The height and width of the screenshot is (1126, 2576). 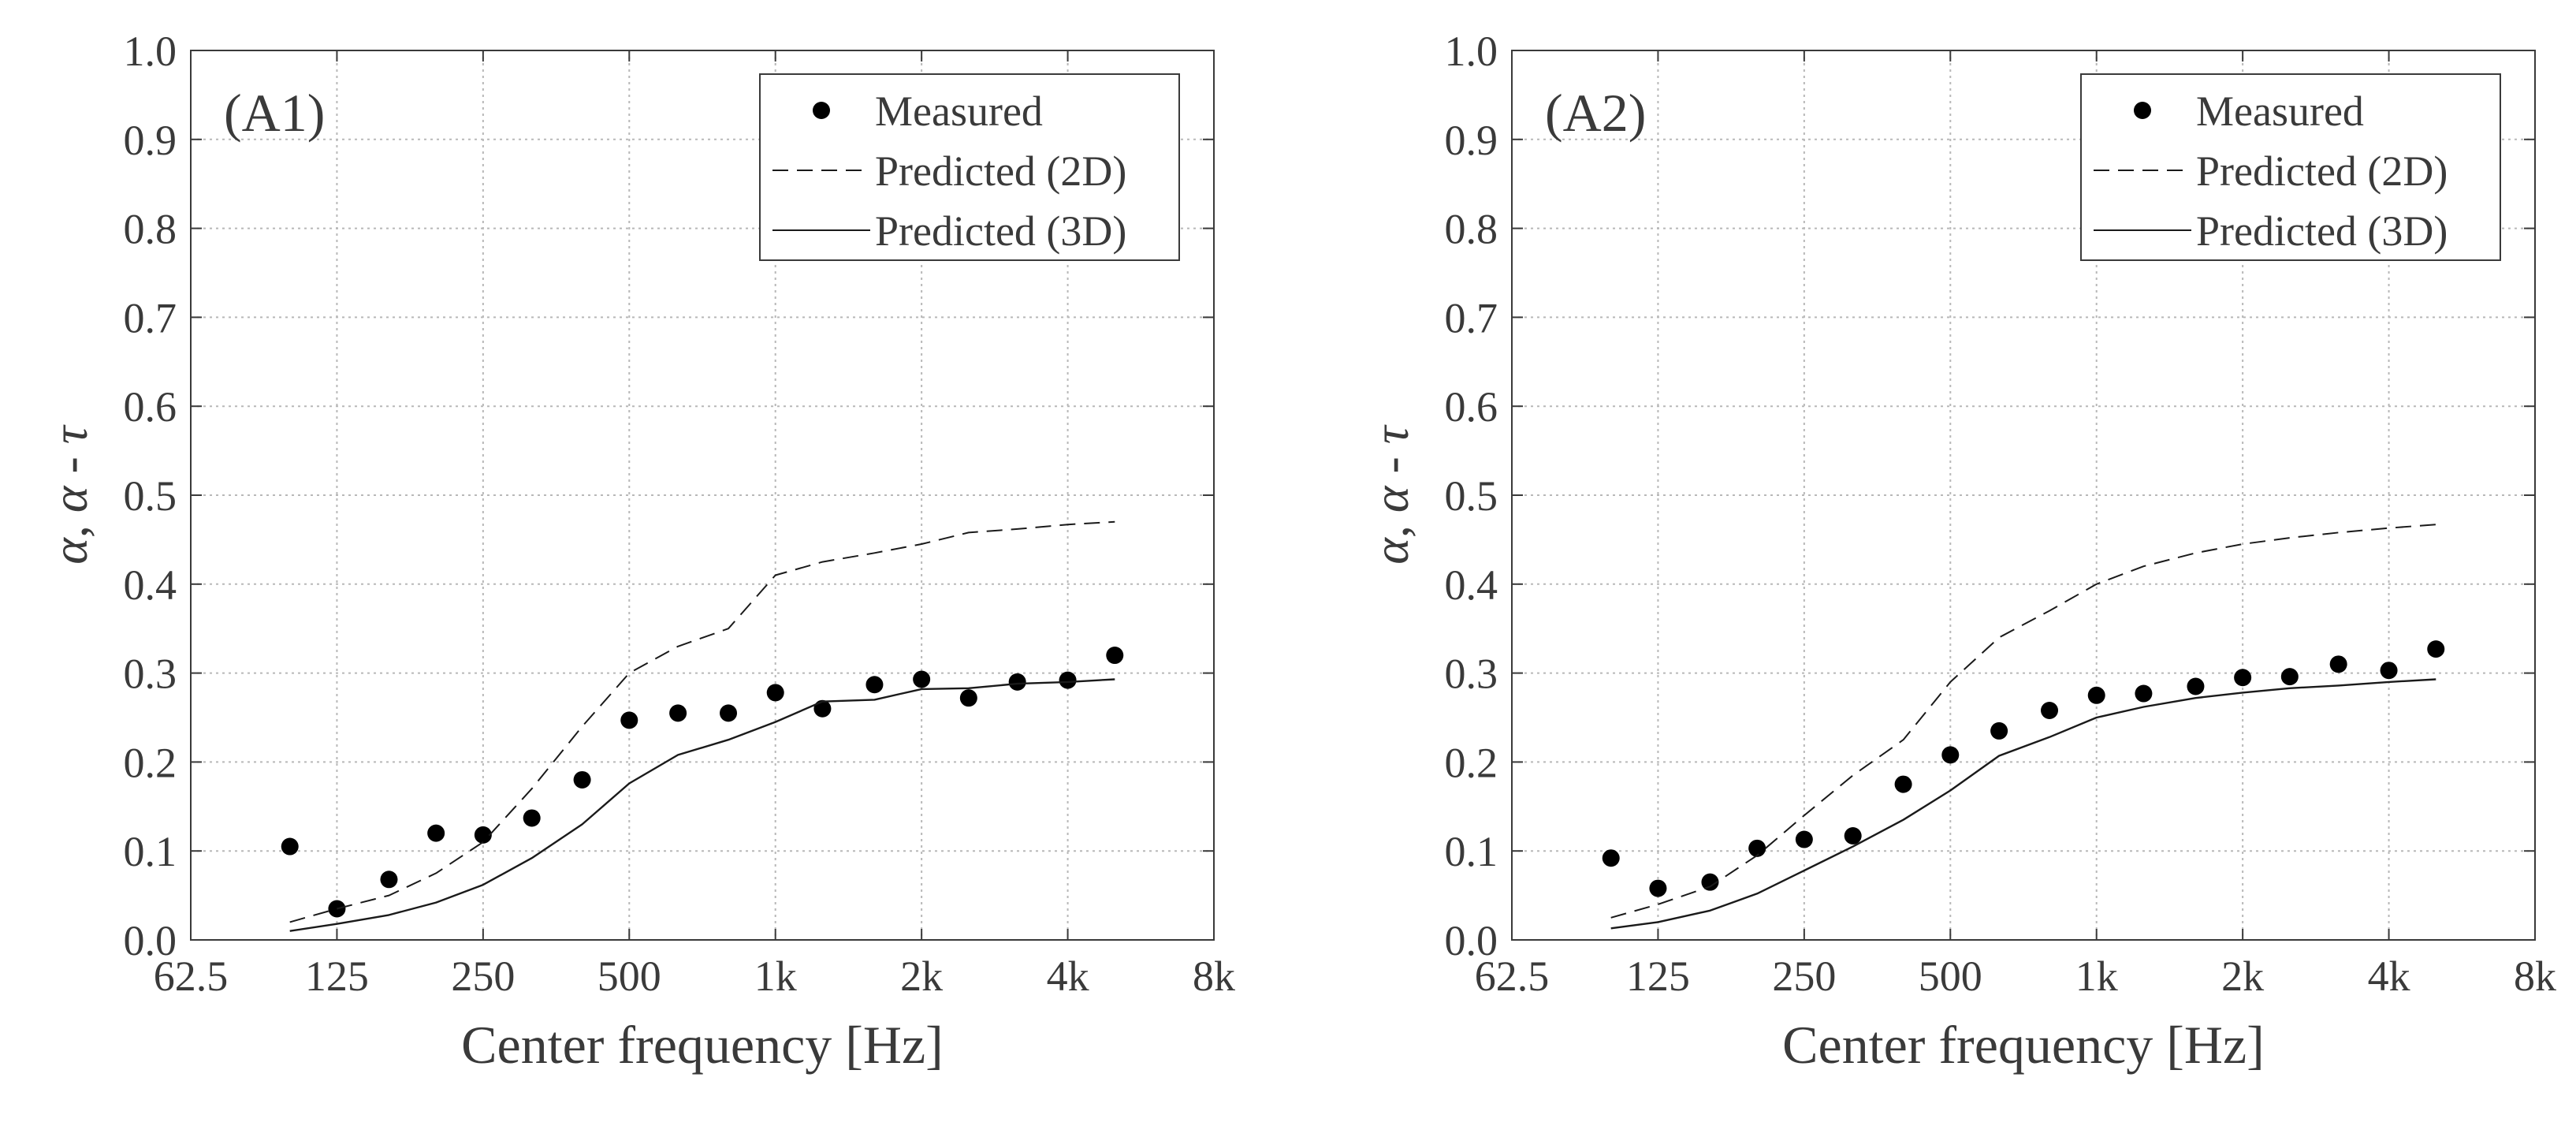 I want to click on y-axis-label-part: ,, so click(x=70, y=525).